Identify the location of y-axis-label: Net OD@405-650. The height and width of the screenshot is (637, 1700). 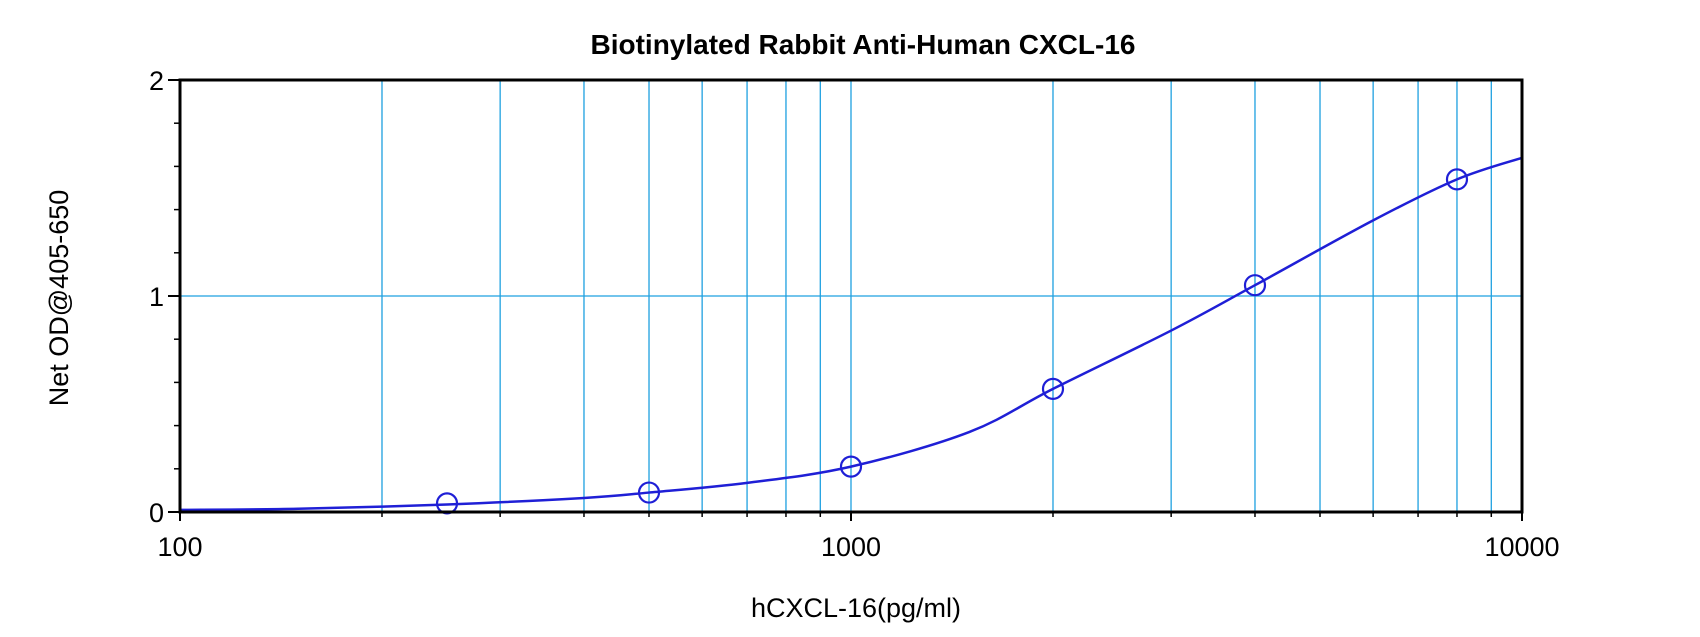
(59, 298).